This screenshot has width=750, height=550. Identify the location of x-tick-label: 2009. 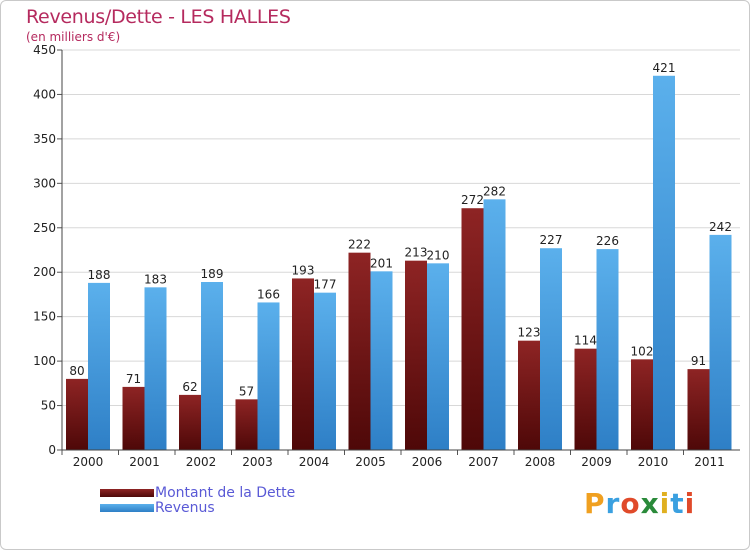
(596, 462).